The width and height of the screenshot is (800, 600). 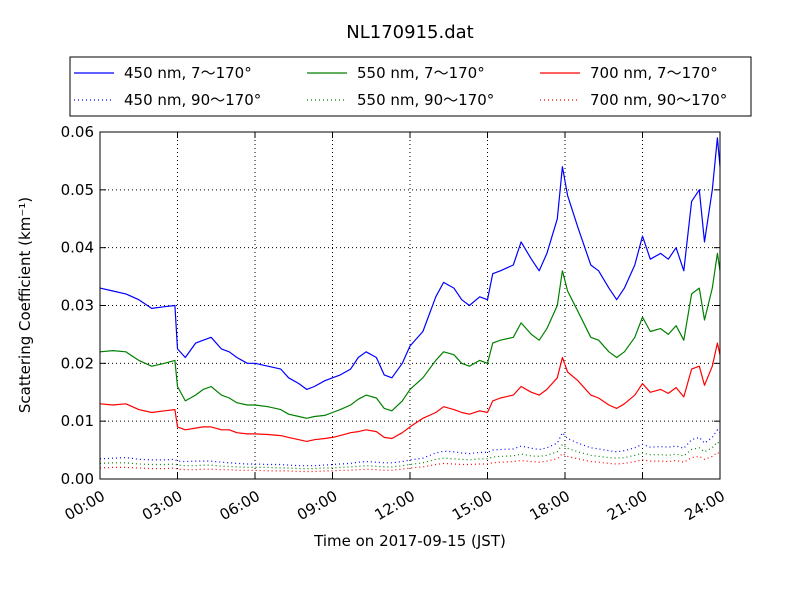 I want to click on x-tick-label: 09:00, so click(x=317, y=505).